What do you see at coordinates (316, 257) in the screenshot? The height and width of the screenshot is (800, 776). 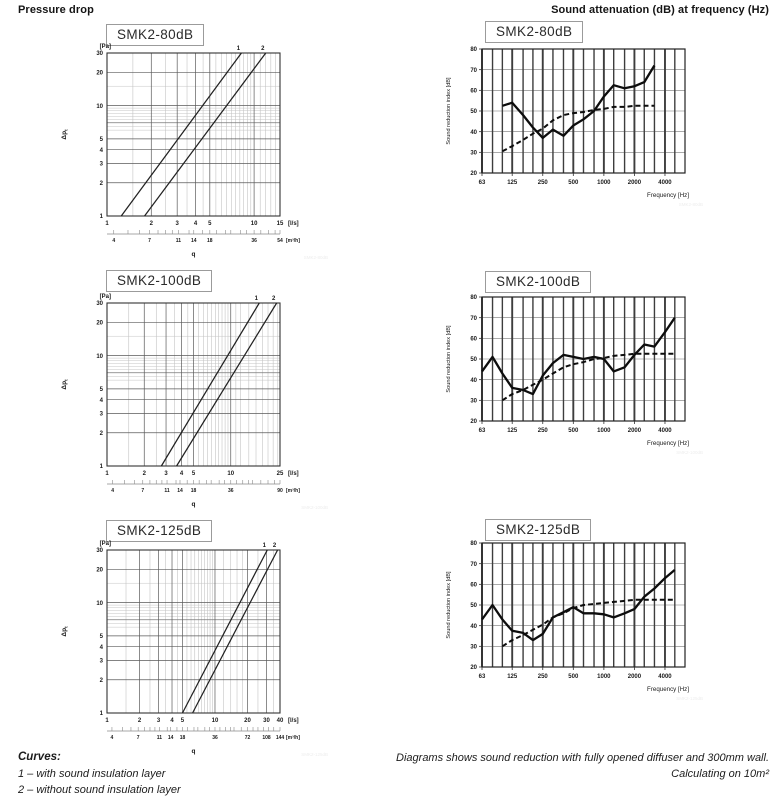 I see `svg-text: SMK2-80dB` at bounding box center [316, 257].